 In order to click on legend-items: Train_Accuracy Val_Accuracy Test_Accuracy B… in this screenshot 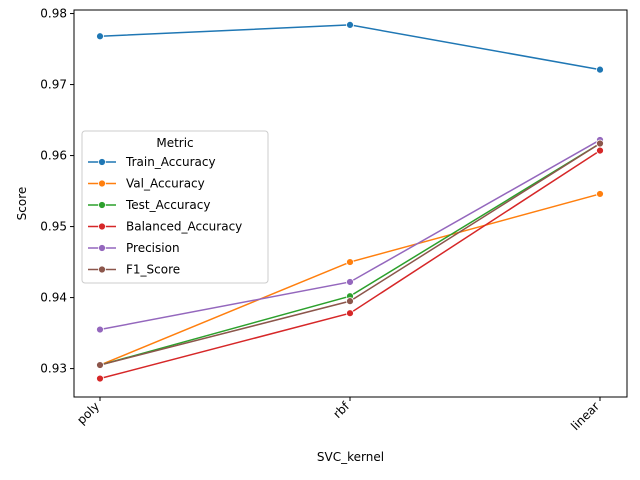, I will do `click(165, 216)`.